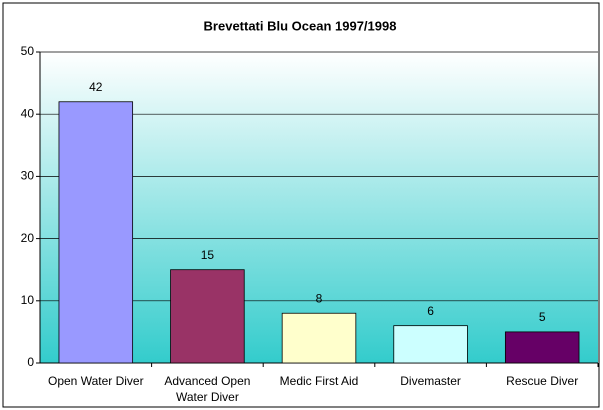  What do you see at coordinates (96, 87) in the screenshot?
I see `data-label: 42` at bounding box center [96, 87].